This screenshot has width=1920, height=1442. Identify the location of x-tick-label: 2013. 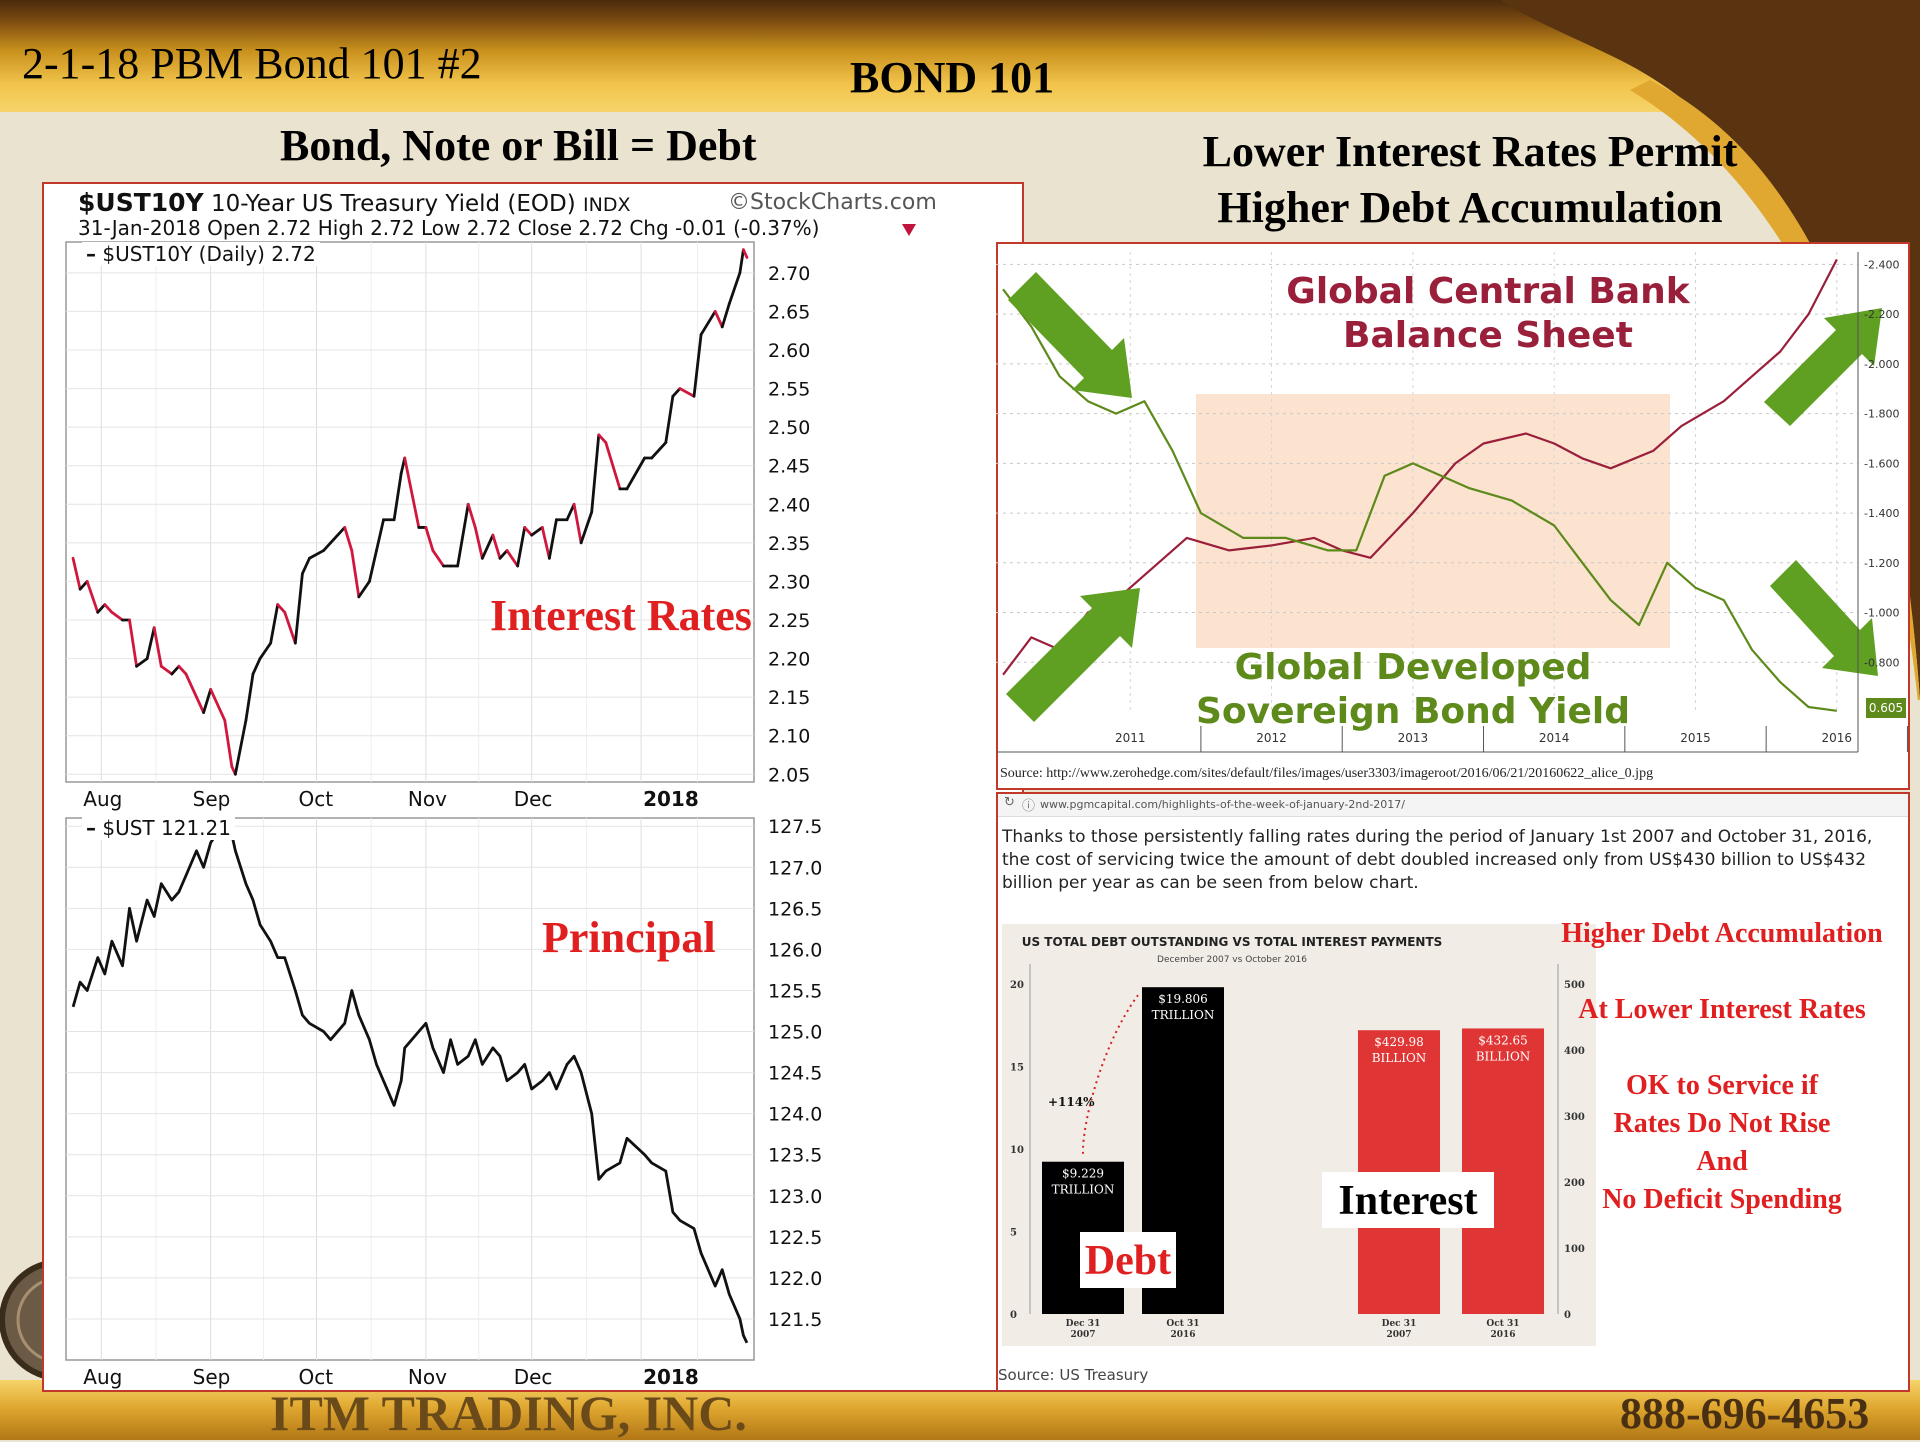
(1413, 738).